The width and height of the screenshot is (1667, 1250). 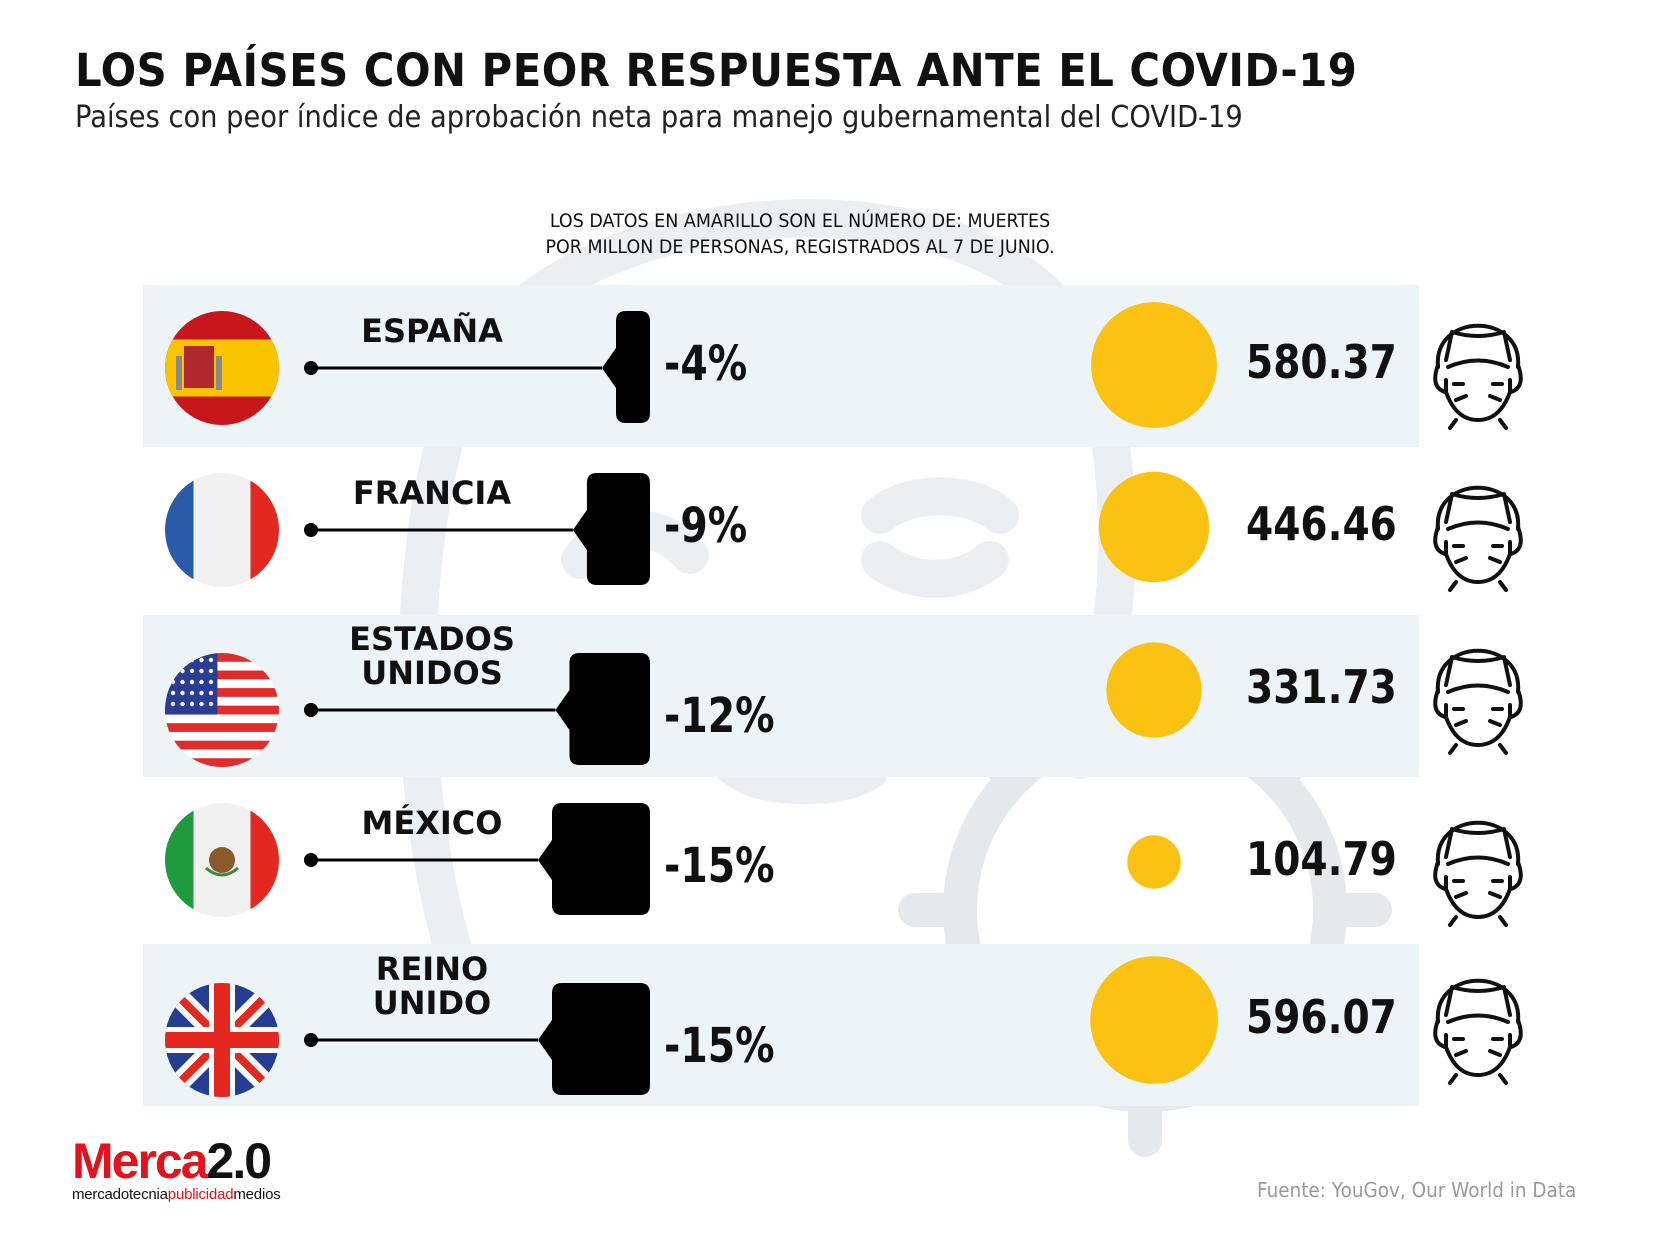 I want to click on country-label-line: ESTADOS, so click(x=432, y=639).